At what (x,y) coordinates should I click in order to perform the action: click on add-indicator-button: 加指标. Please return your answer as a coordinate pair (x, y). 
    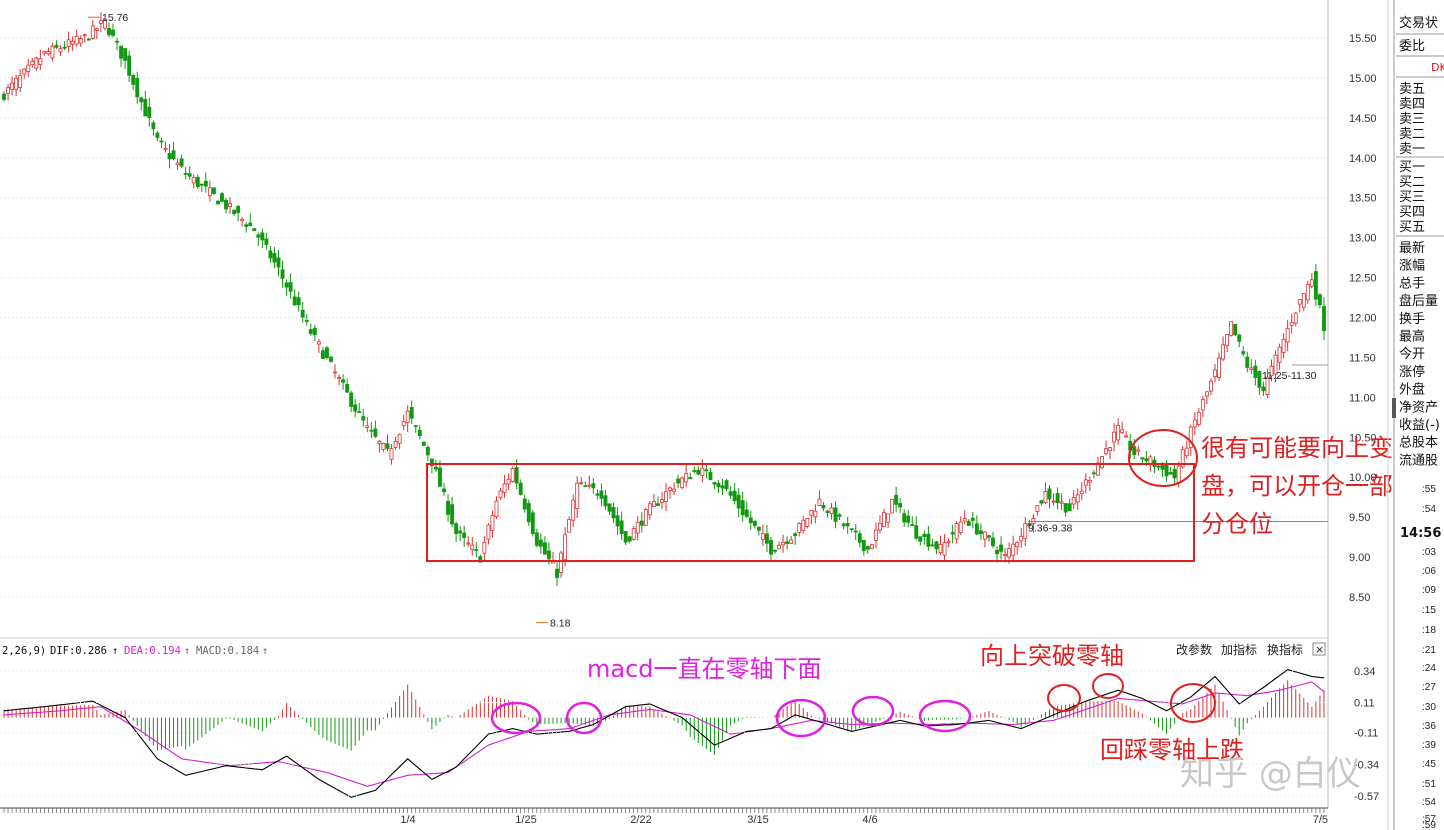
    Looking at the image, I should click on (1239, 649).